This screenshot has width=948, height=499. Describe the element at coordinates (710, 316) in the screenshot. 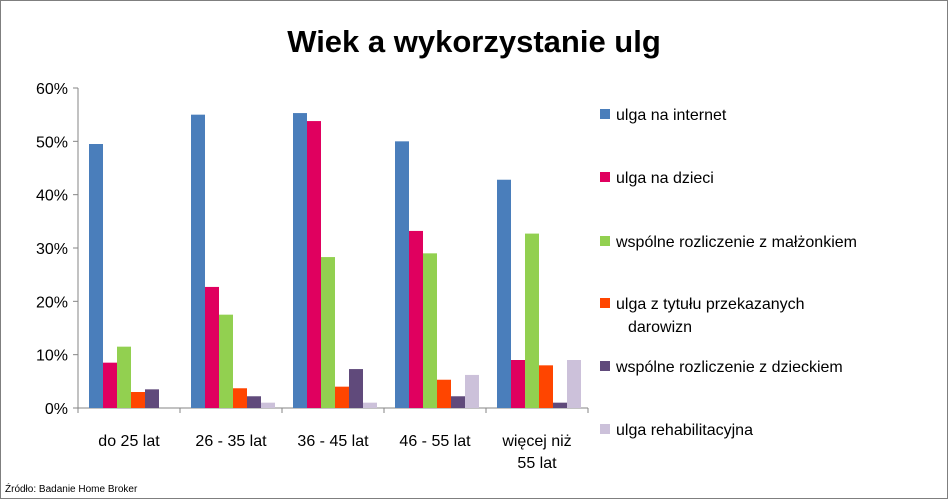

I see `legend-label: ulga z tytułu przekazanych darowizn` at that location.